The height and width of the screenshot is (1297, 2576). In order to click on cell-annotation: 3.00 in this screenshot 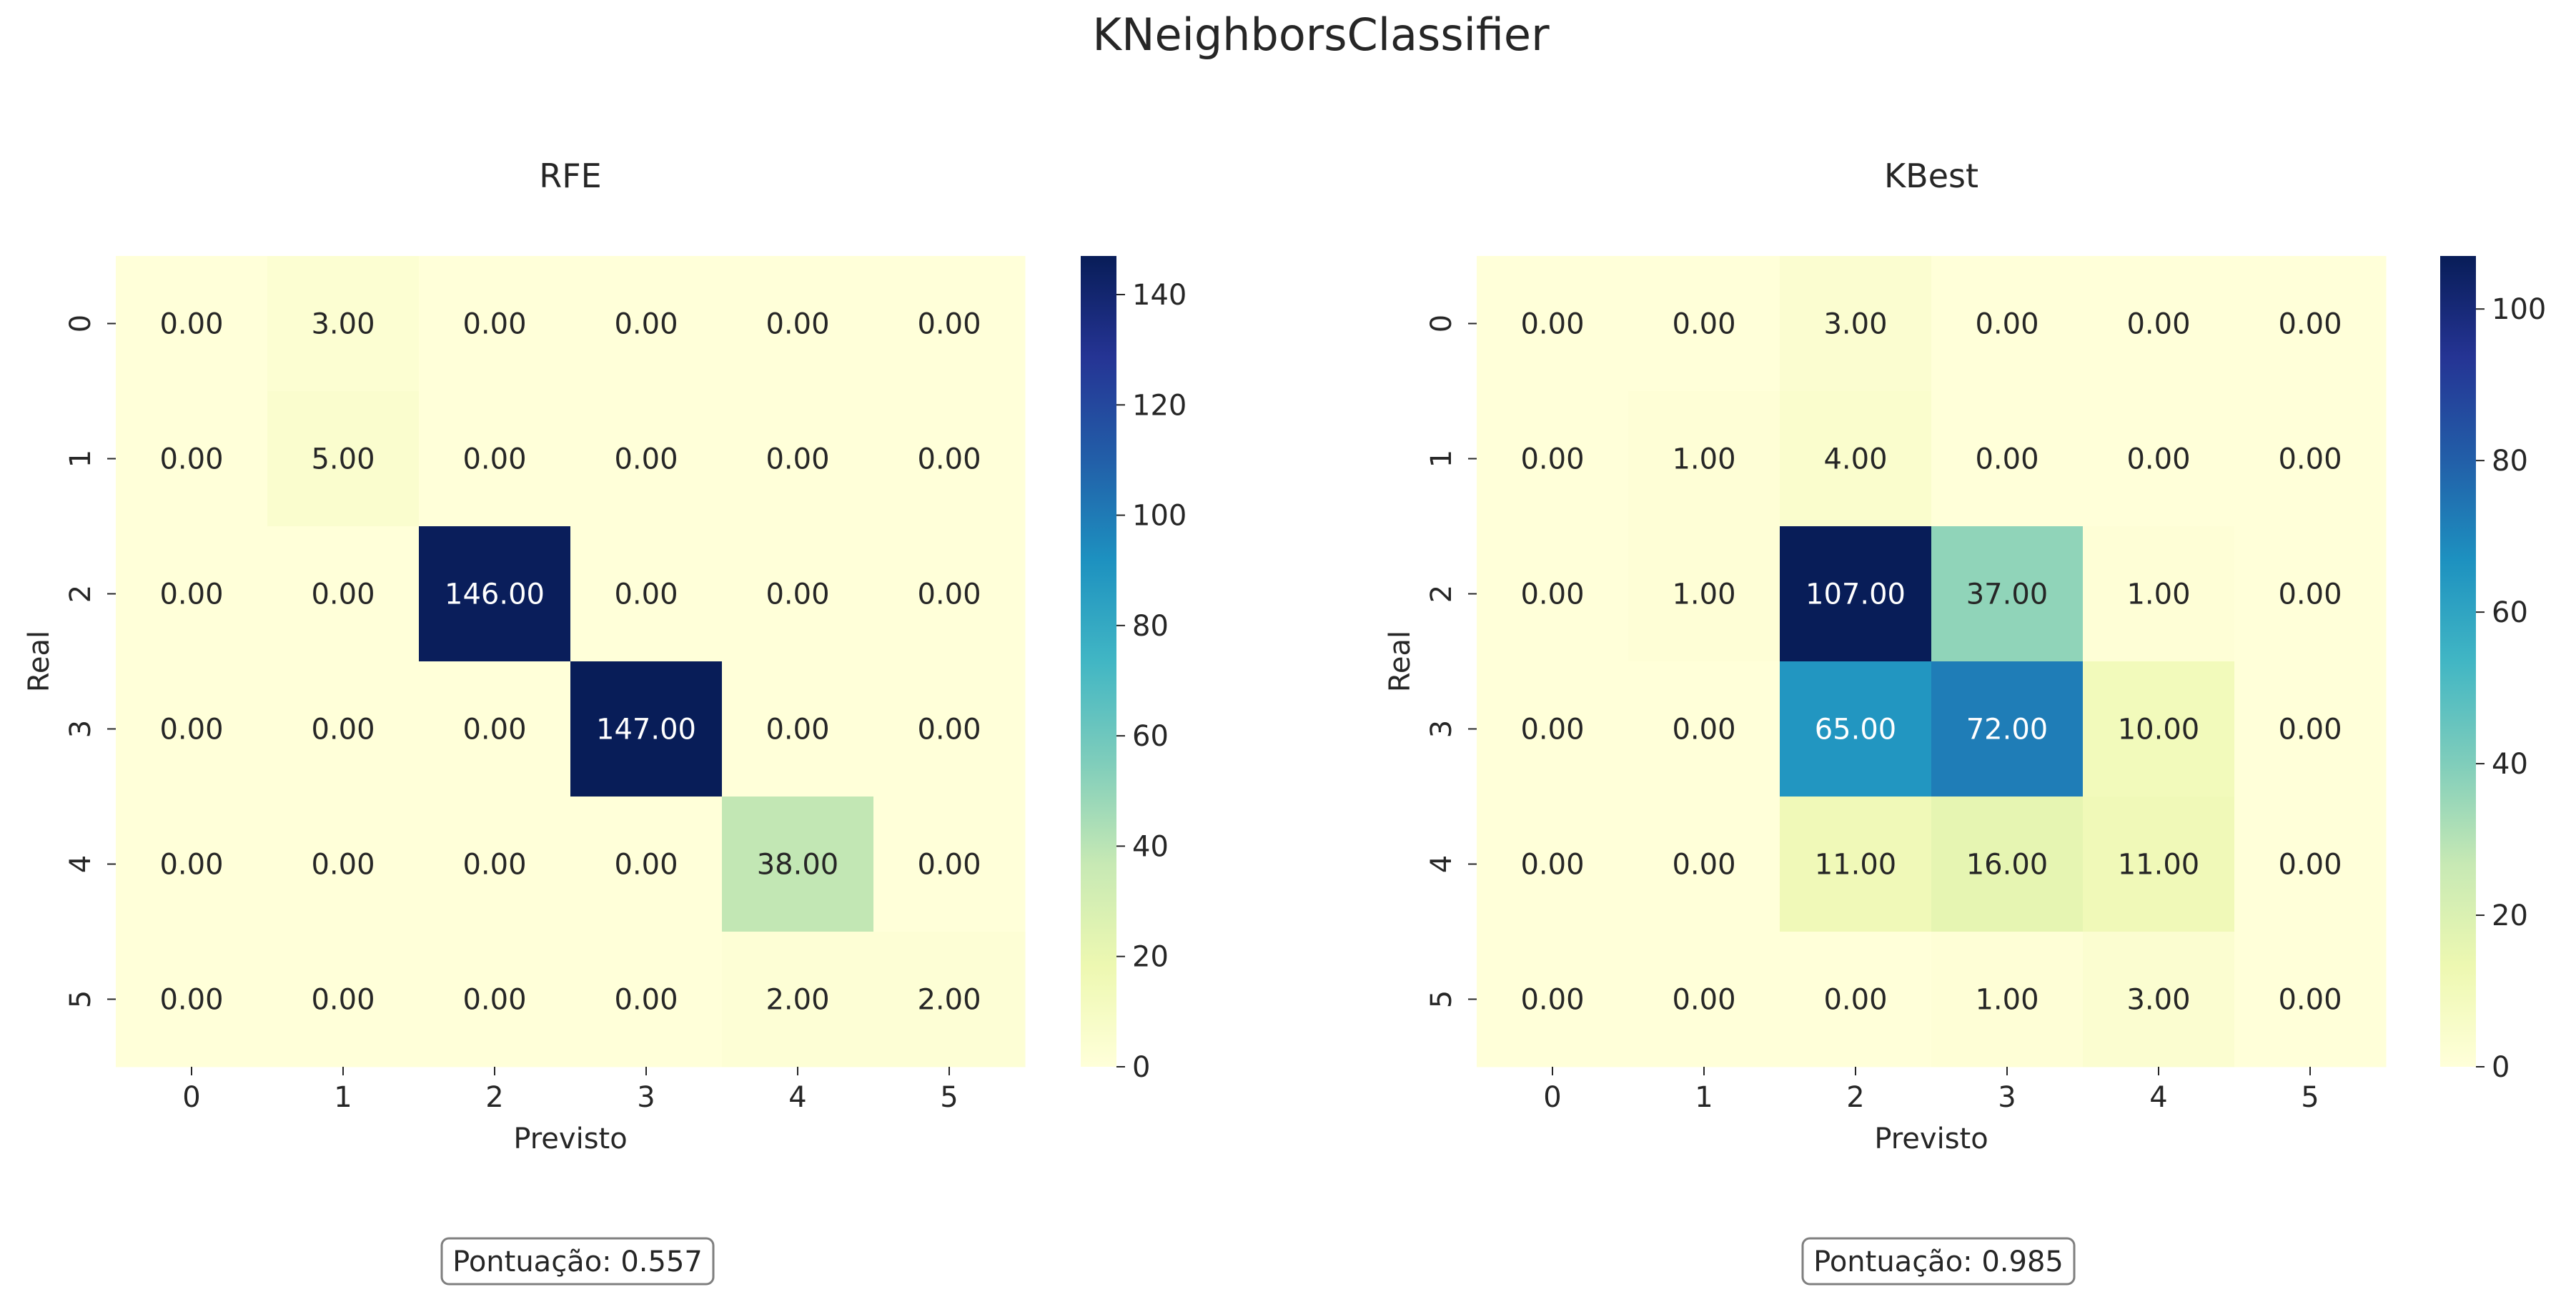, I will do `click(343, 324)`.